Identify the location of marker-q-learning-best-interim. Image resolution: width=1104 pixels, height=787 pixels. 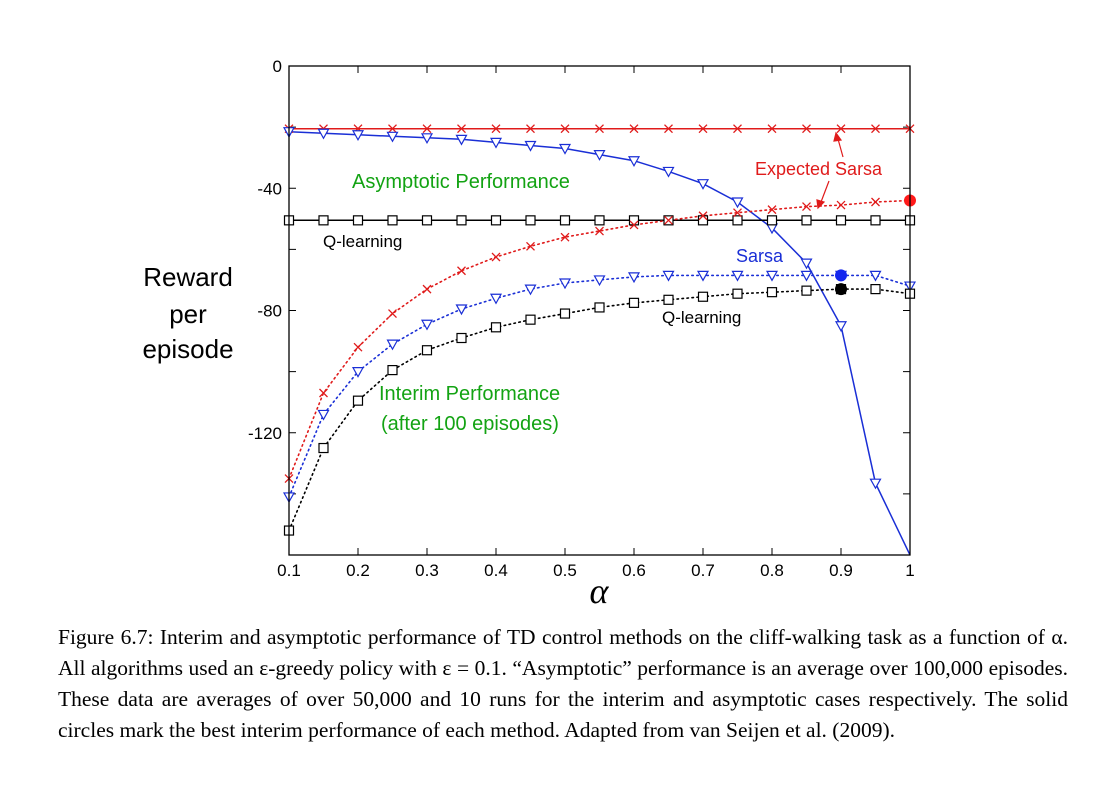
(841, 289).